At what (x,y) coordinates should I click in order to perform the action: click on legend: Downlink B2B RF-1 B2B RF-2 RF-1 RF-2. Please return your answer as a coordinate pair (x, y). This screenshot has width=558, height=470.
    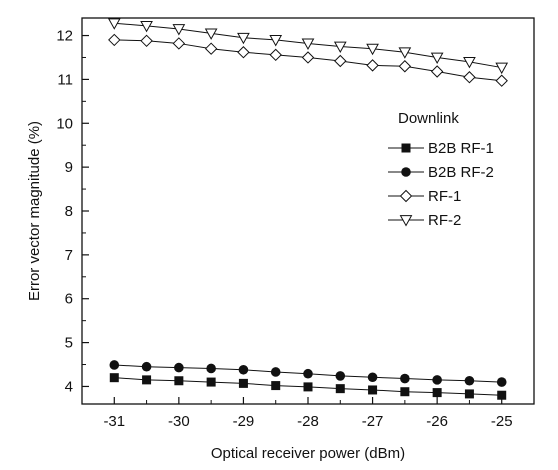
    Looking at the image, I should click on (441, 169).